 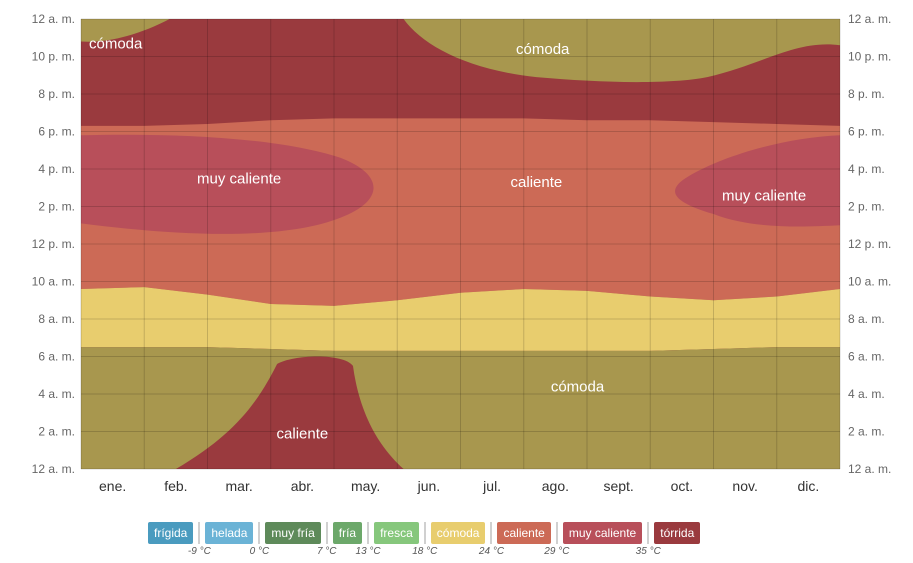 What do you see at coordinates (365, 486) in the screenshot?
I see `month-tick-label: may.` at bounding box center [365, 486].